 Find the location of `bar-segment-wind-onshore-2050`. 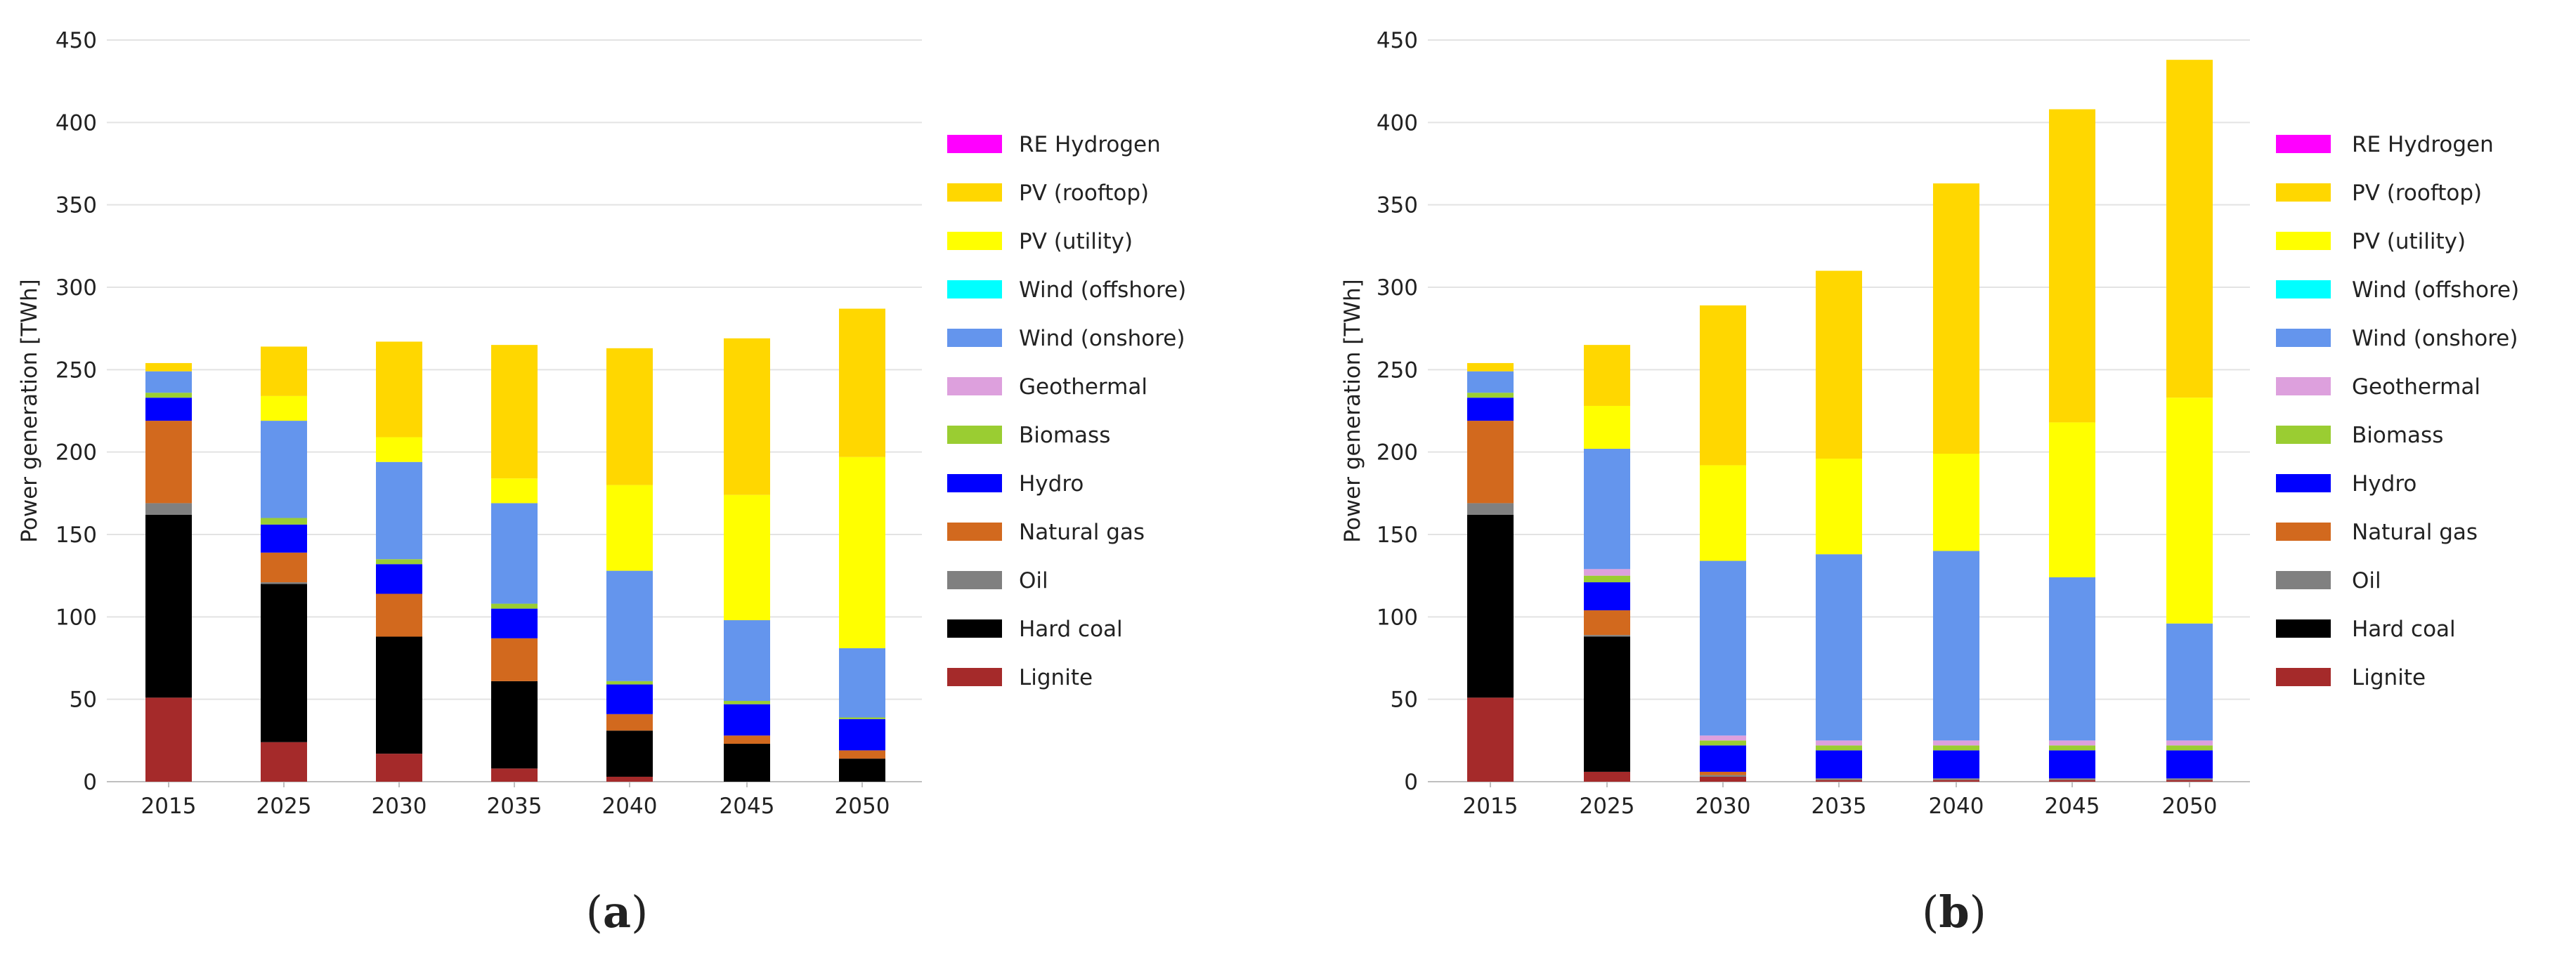

bar-segment-wind-onshore-2050 is located at coordinates (2189, 682).